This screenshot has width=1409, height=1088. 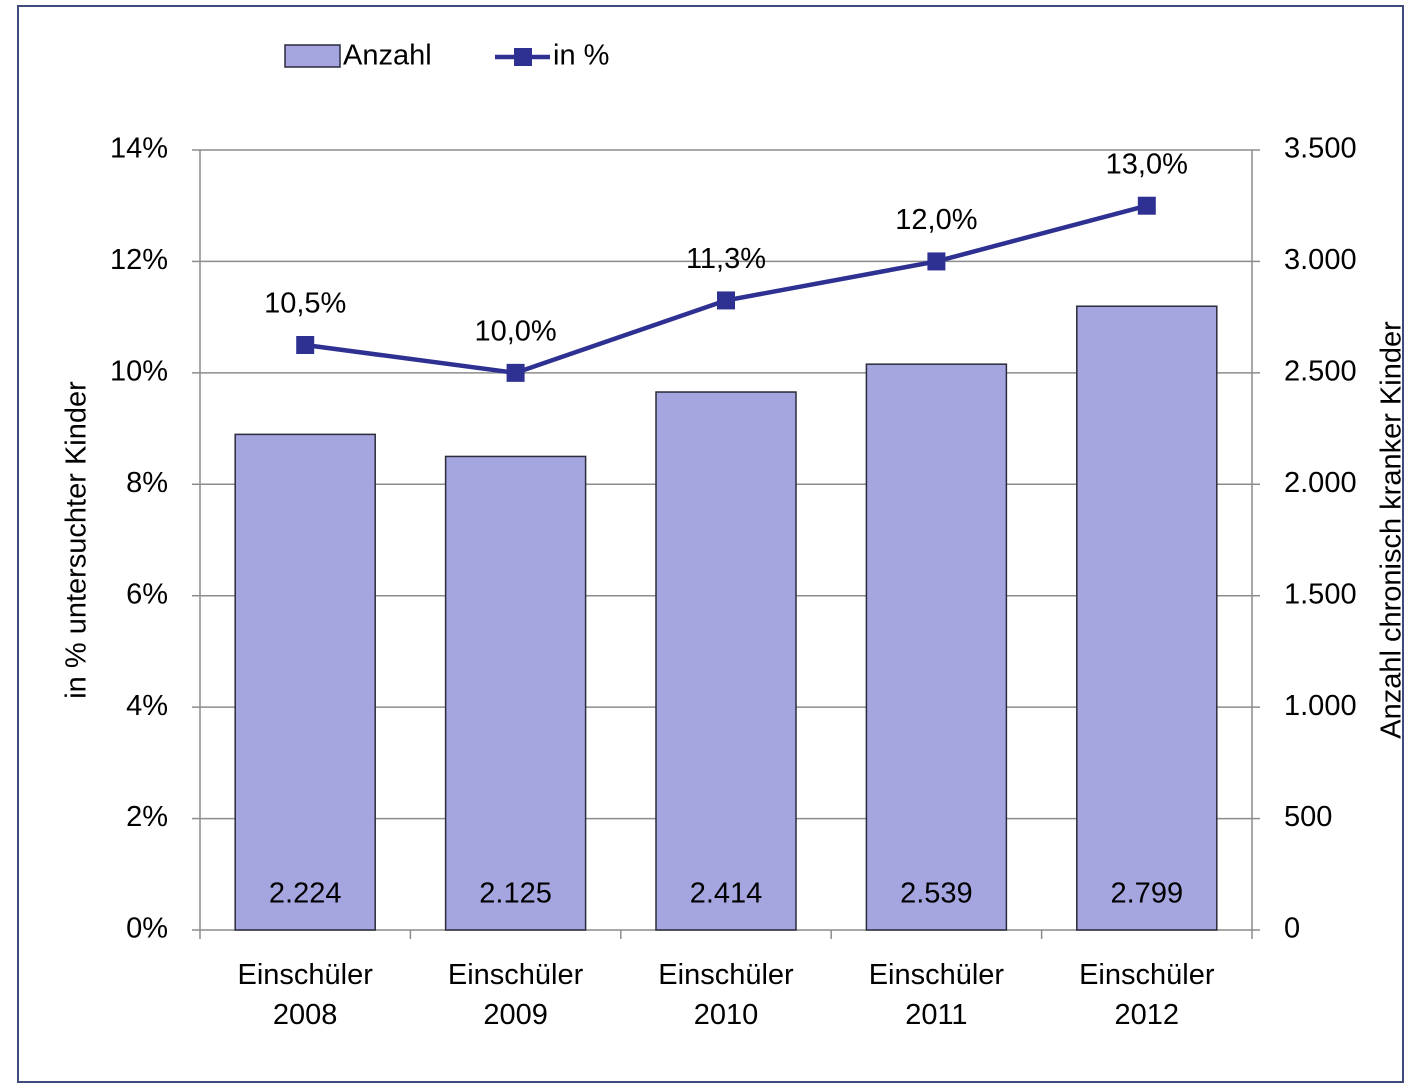 What do you see at coordinates (1147, 995) in the screenshot?
I see `x-tick-label: Einschüler 2012` at bounding box center [1147, 995].